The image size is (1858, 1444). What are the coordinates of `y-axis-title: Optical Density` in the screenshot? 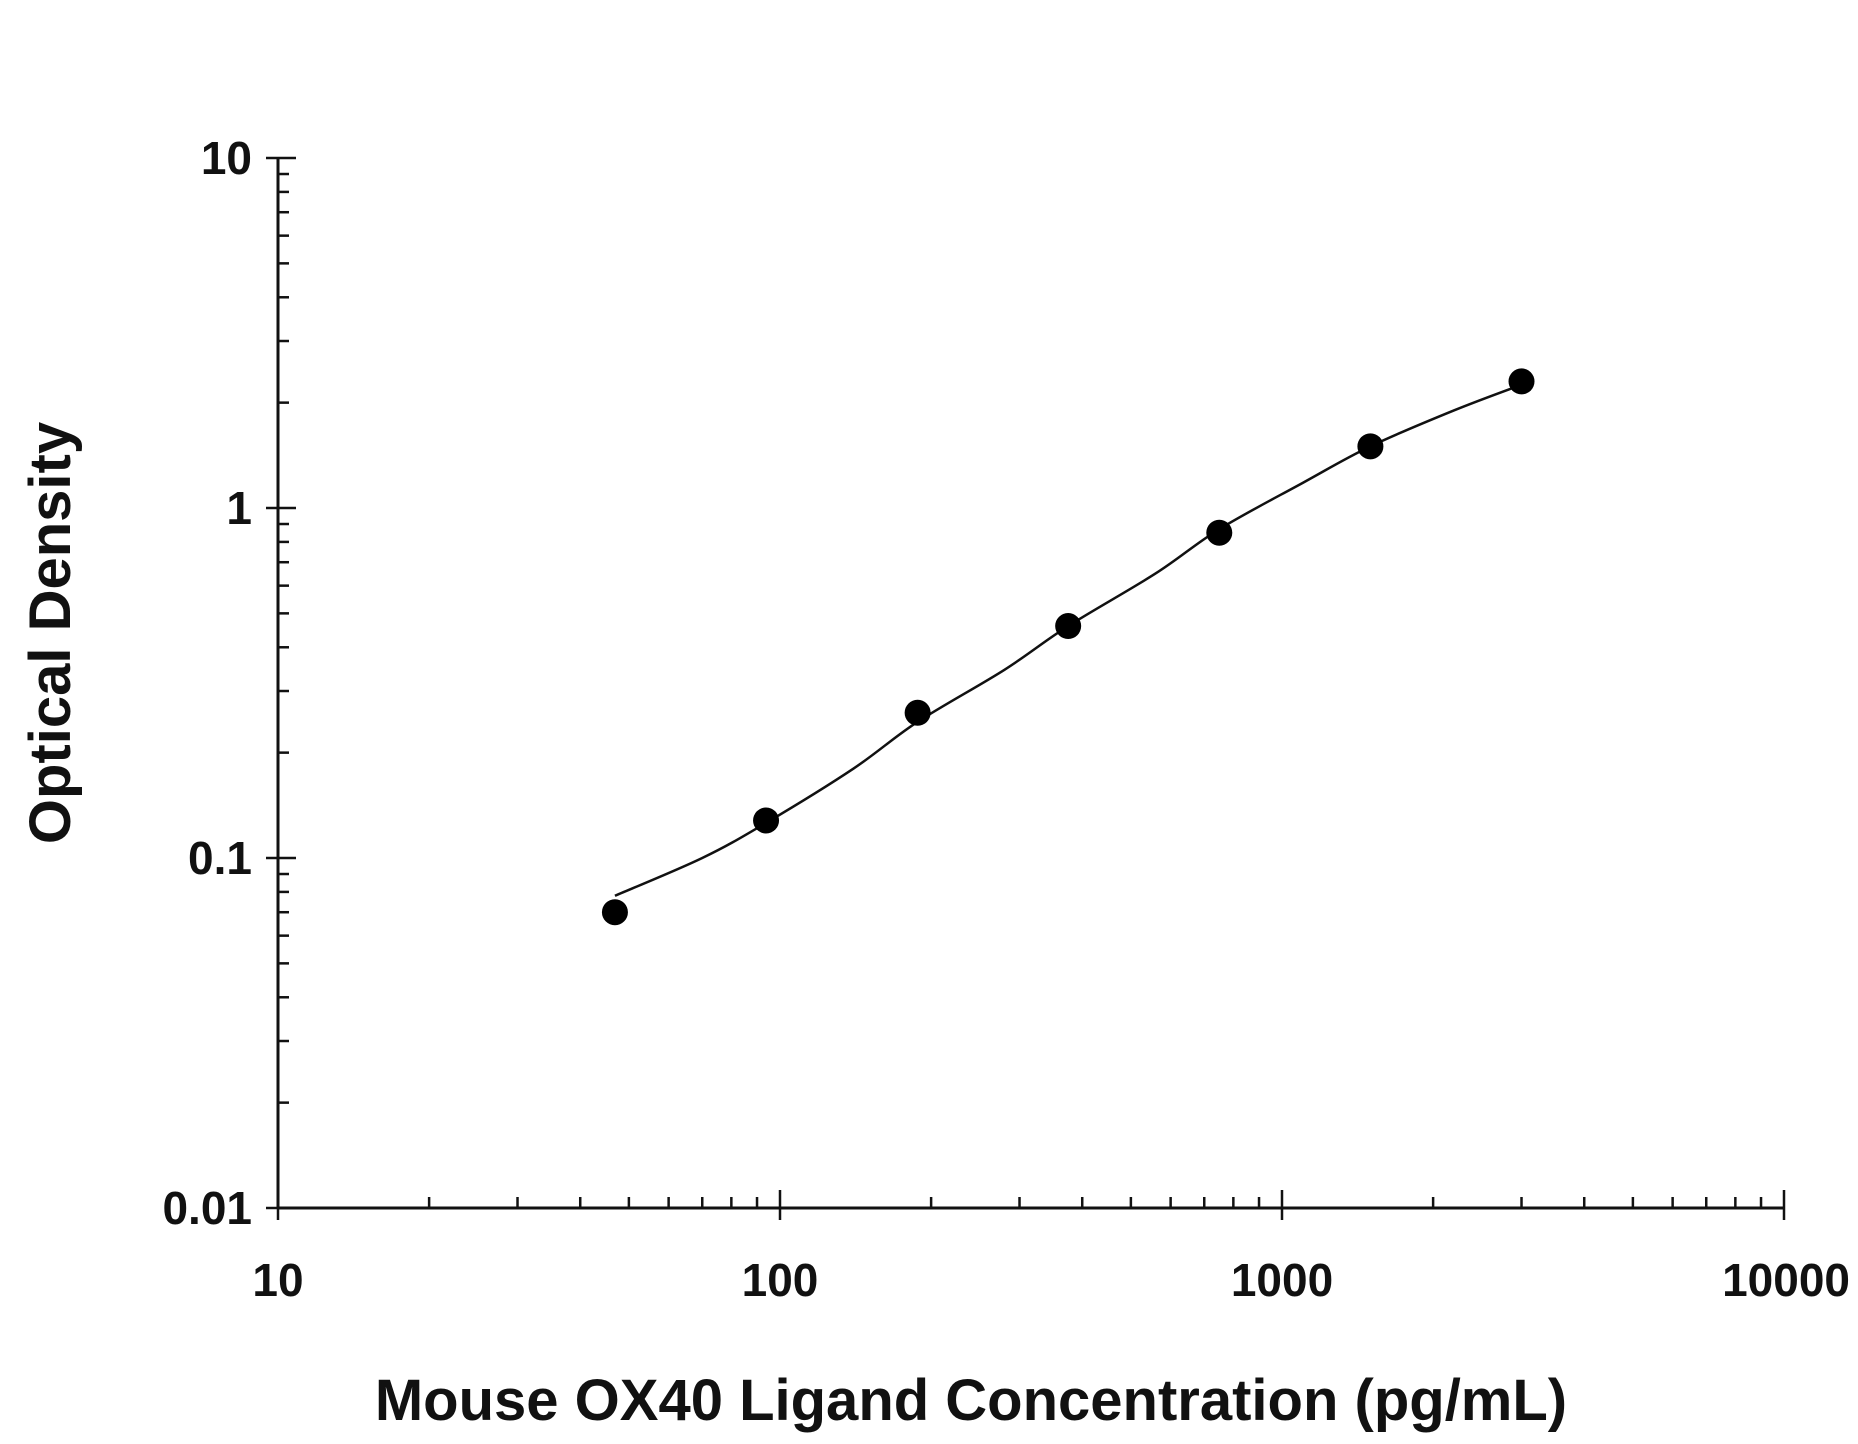 It's located at (50, 633).